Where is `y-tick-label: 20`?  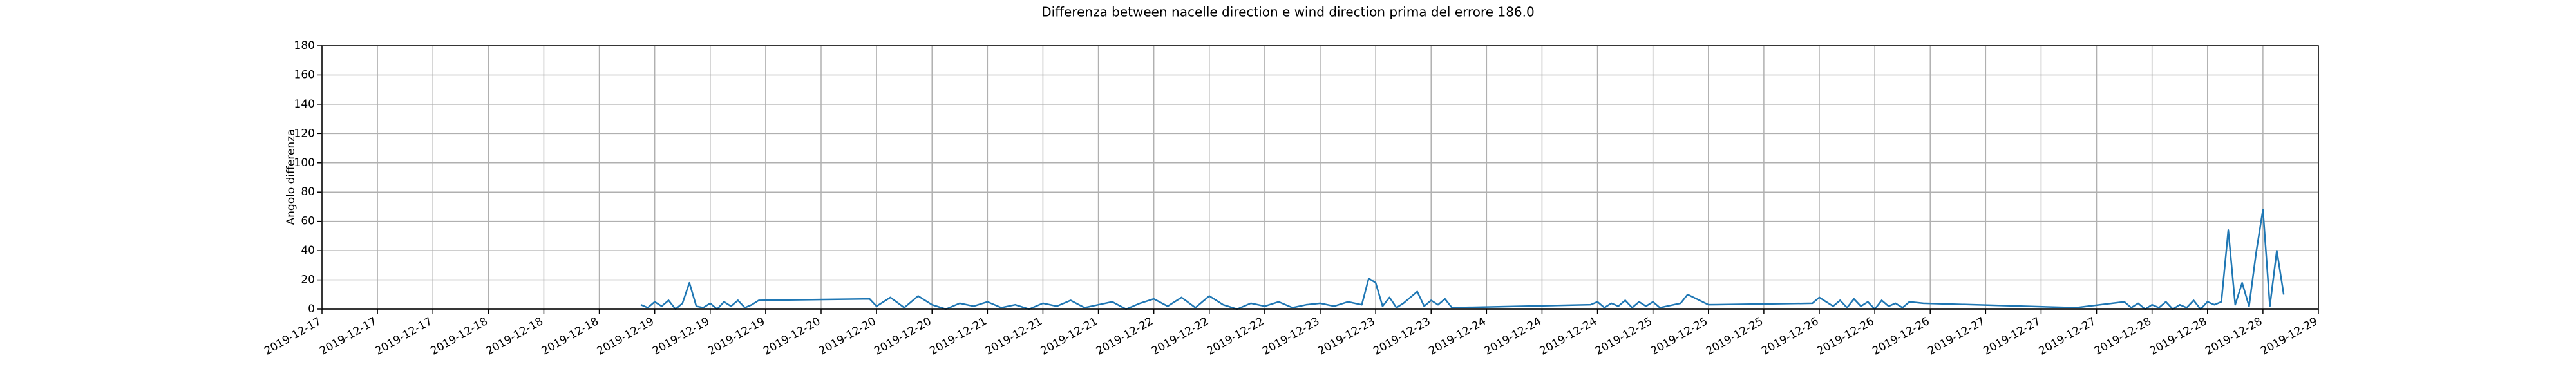
y-tick-label: 20 is located at coordinates (308, 280).